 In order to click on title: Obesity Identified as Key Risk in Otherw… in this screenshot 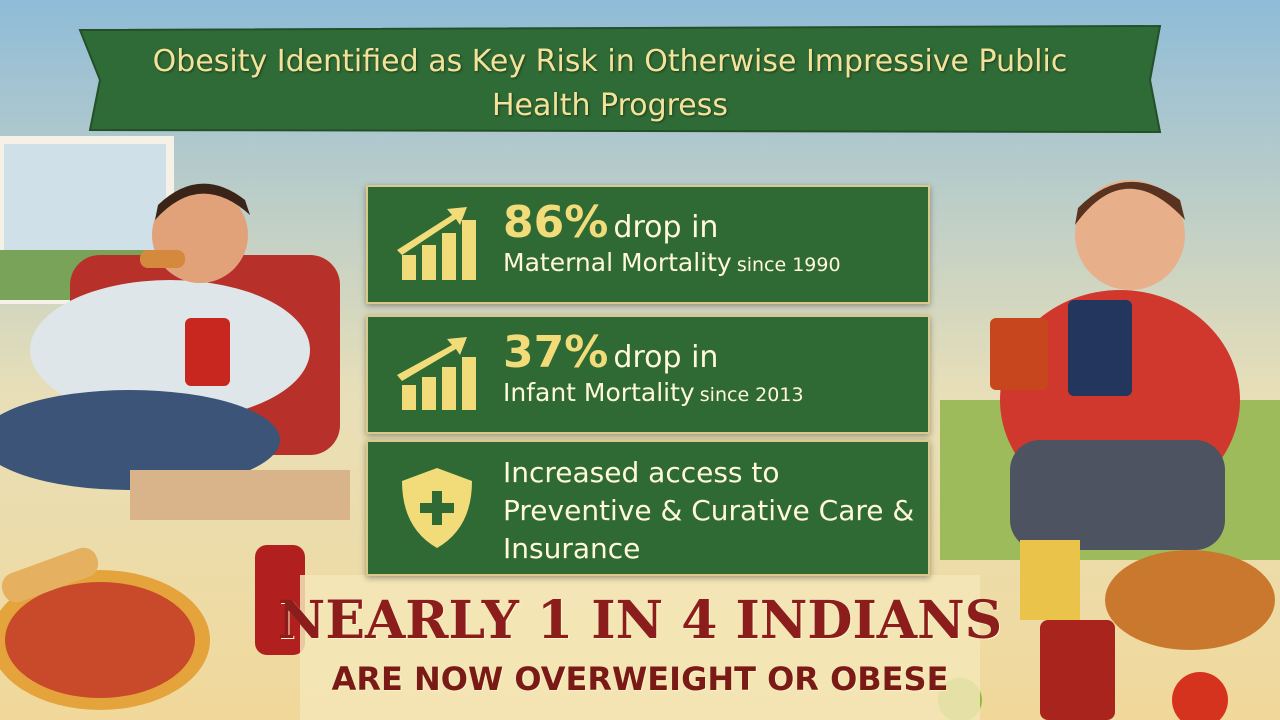, I will do `click(610, 83)`.